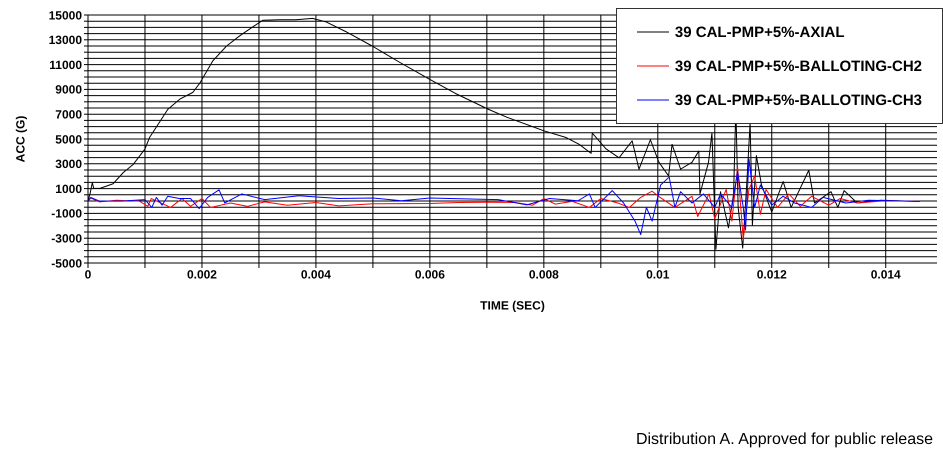 This screenshot has height=449, width=943. Describe the element at coordinates (798, 100) in the screenshot. I see `legend-label: 39 CAL-PMP+5%-BALLOTING-CH3` at that location.